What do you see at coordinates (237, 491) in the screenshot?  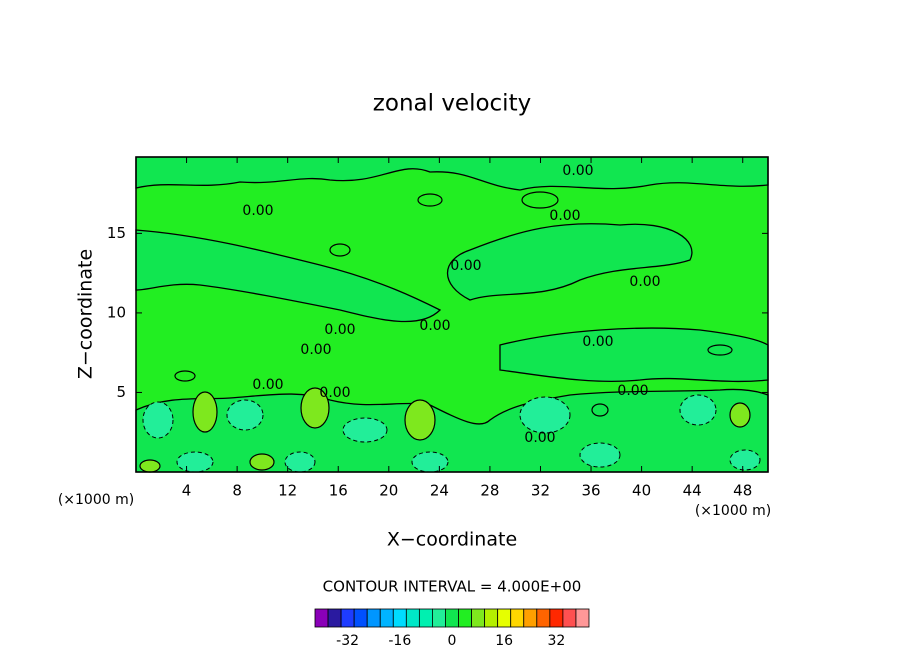 I see `x-tick-label: 8` at bounding box center [237, 491].